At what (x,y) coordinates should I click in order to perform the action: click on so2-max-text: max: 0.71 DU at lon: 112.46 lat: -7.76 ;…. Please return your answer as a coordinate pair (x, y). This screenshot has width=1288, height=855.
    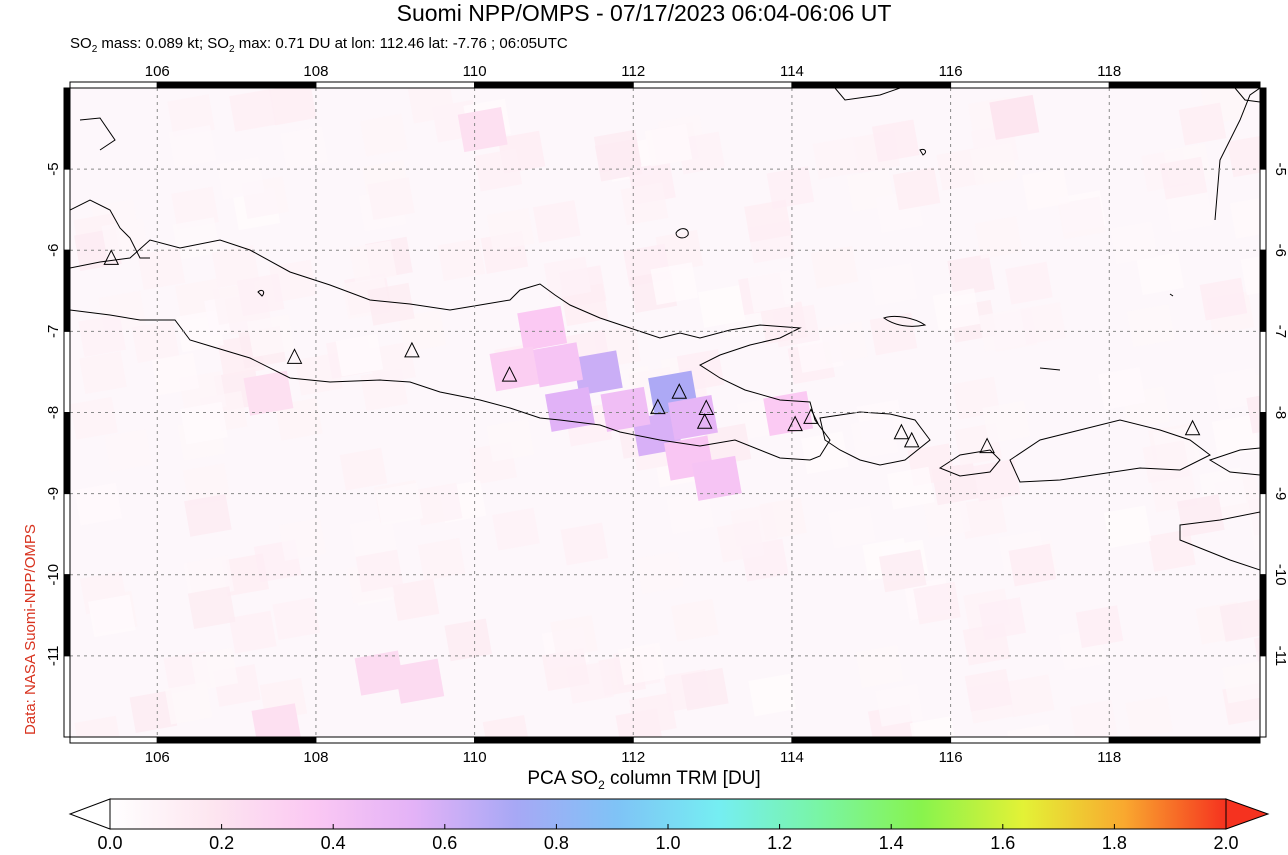
    Looking at the image, I should click on (401, 43).